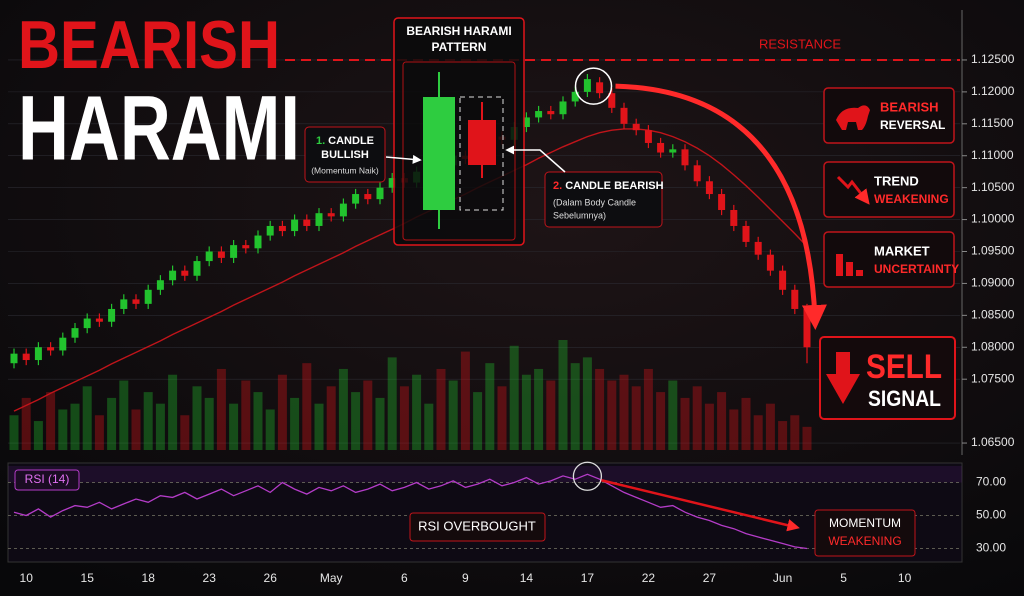  I want to click on signal-text: TREND, so click(896, 180).